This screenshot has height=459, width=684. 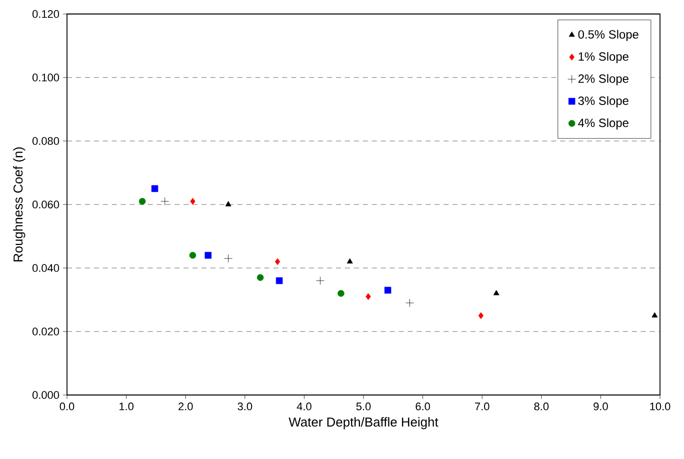 What do you see at coordinates (127, 406) in the screenshot?
I see `x-tick-label: 1.0` at bounding box center [127, 406].